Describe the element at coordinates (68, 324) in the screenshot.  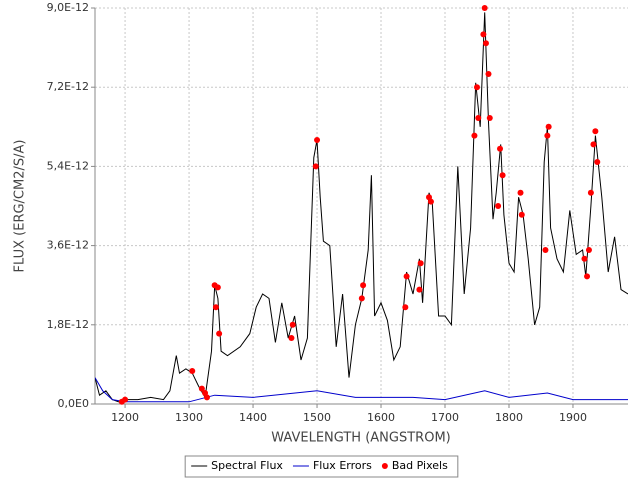
I see `y-tick-label: 1,8E-12` at that location.